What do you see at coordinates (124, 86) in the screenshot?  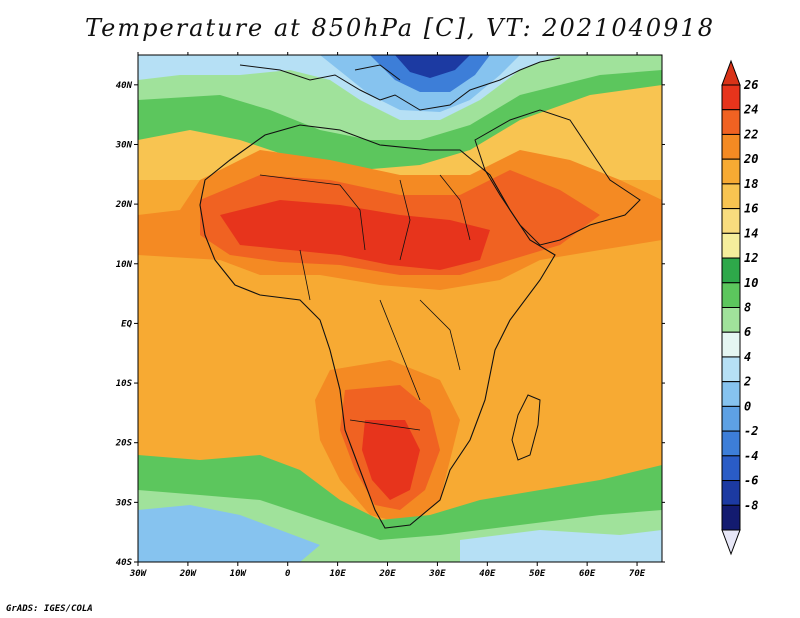 I see `lat-tick-label: 40N` at bounding box center [124, 86].